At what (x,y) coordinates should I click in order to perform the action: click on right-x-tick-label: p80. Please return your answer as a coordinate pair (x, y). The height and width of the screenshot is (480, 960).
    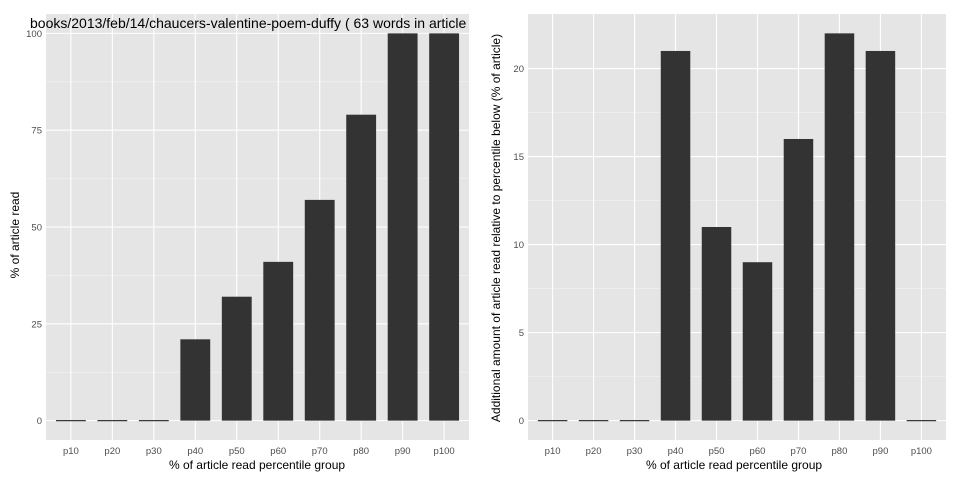
    Looking at the image, I should click on (840, 451).